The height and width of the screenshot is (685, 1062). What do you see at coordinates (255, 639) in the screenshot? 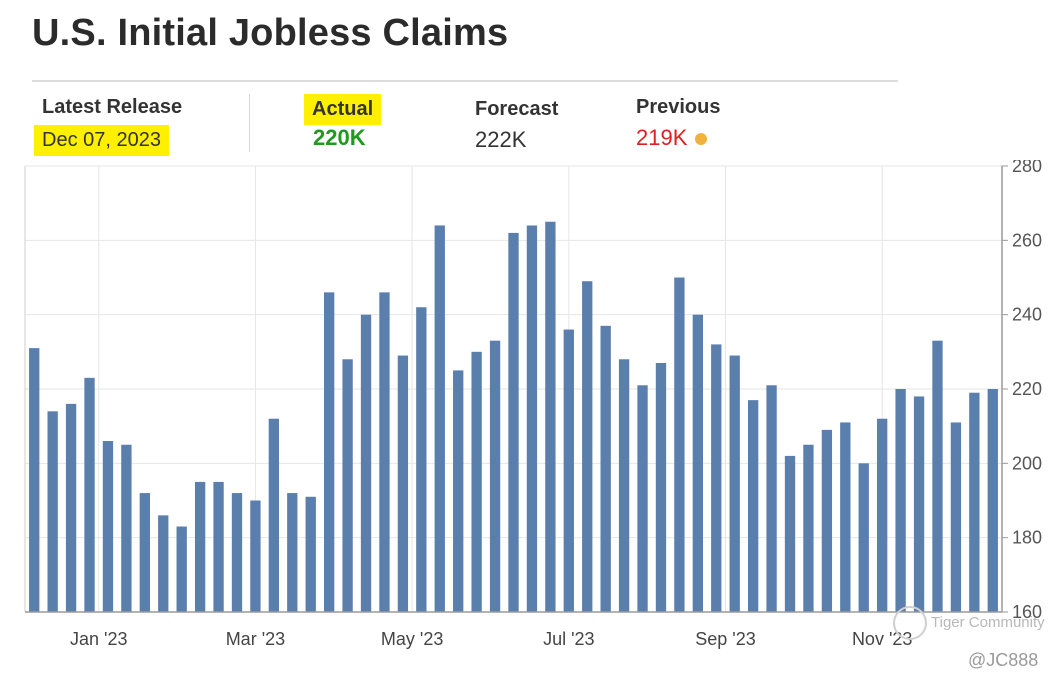
I see `x-tick-label: Mar '23` at bounding box center [255, 639].